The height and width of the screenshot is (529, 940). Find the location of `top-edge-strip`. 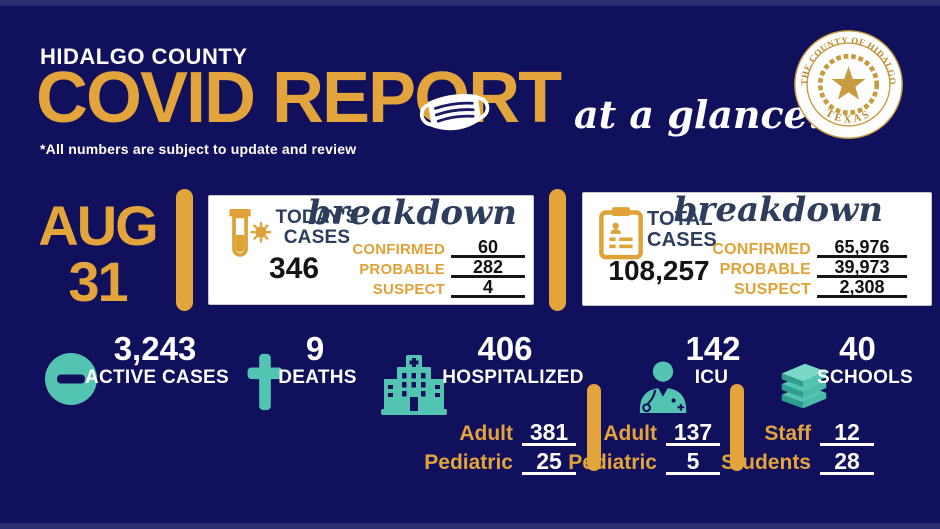

top-edge-strip is located at coordinates (470, 3).